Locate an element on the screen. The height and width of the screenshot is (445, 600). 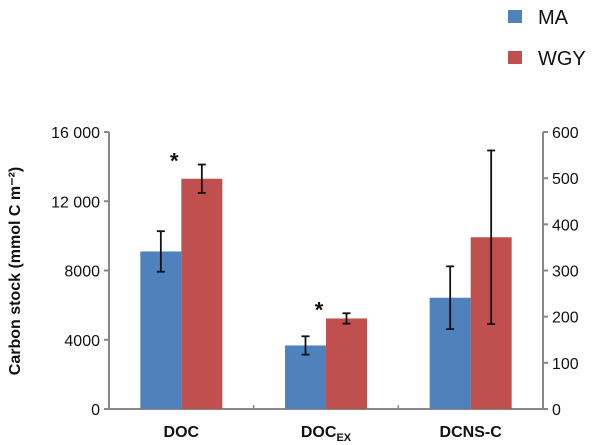
category-label: DOC is located at coordinates (182, 432).